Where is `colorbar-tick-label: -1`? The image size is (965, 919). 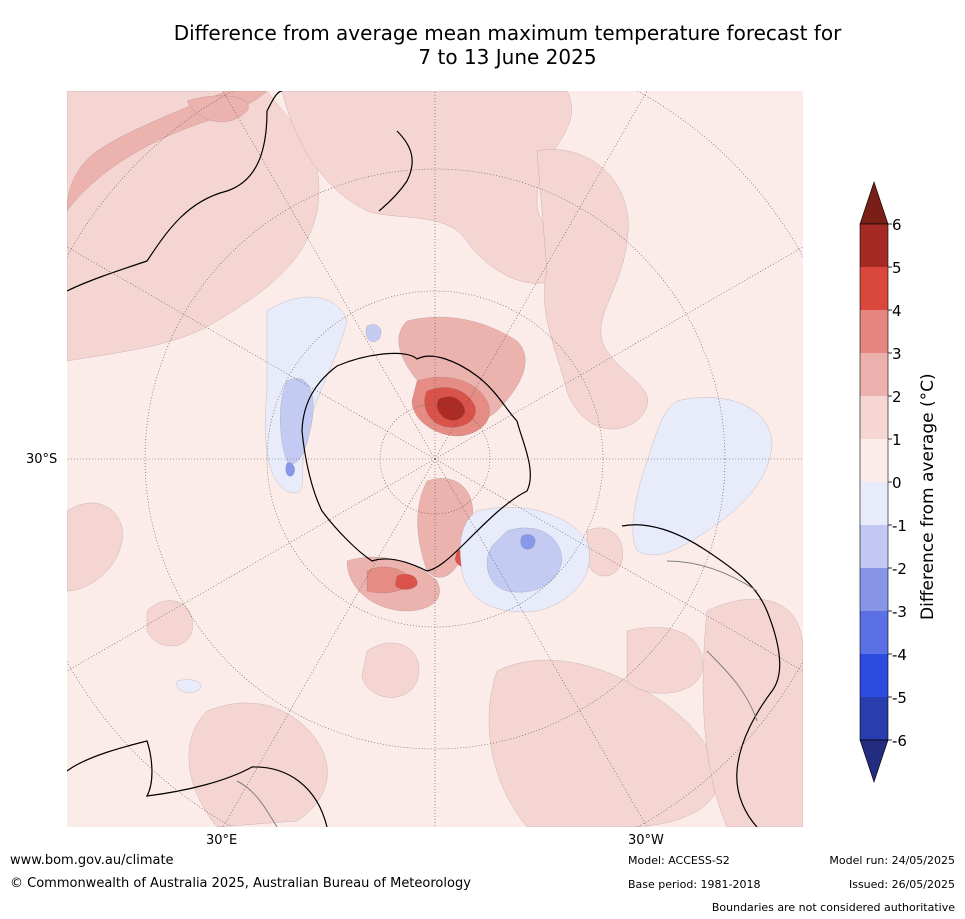
colorbar-tick-label: -1 is located at coordinates (899, 526).